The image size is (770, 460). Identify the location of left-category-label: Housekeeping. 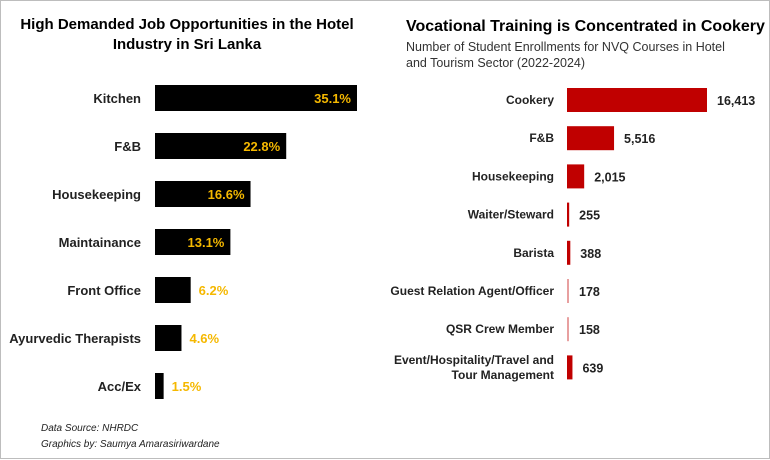
(96, 194).